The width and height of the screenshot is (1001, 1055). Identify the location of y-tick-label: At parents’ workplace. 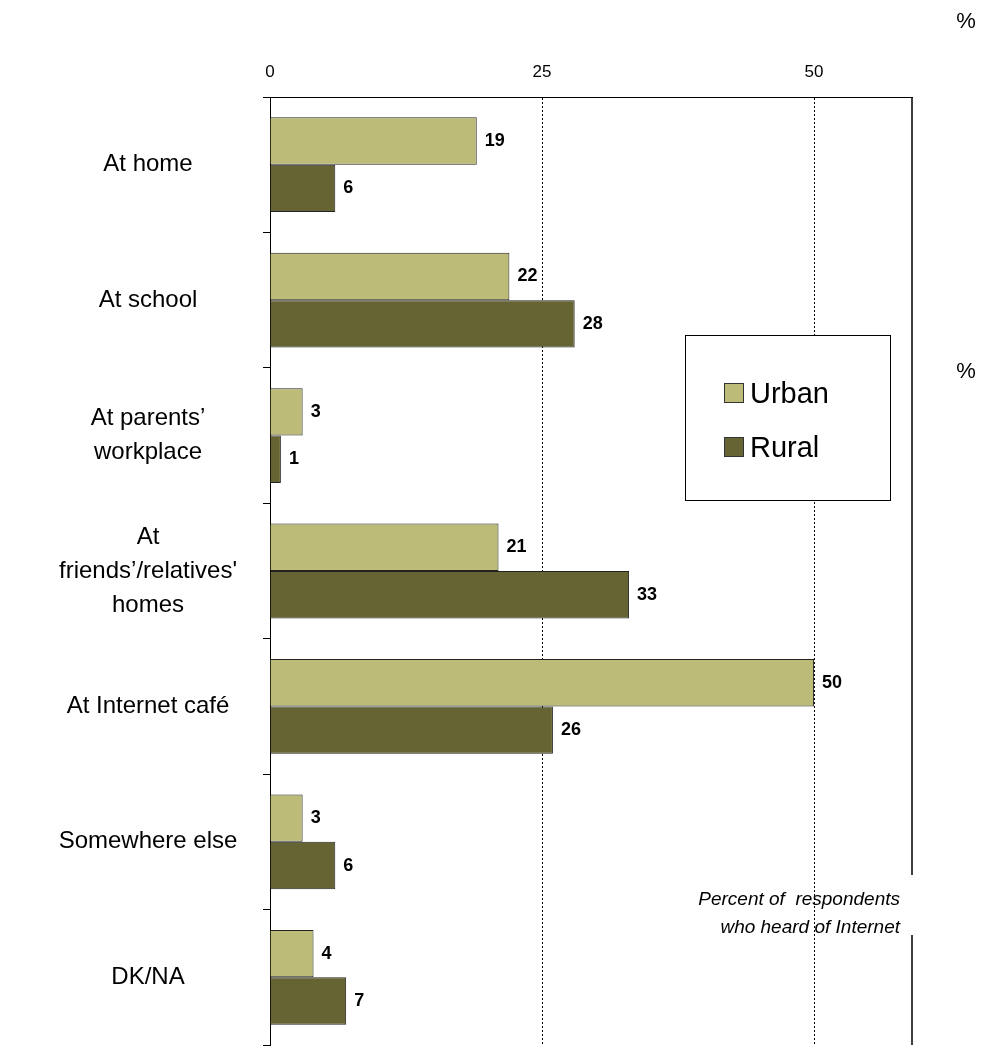
(148, 434).